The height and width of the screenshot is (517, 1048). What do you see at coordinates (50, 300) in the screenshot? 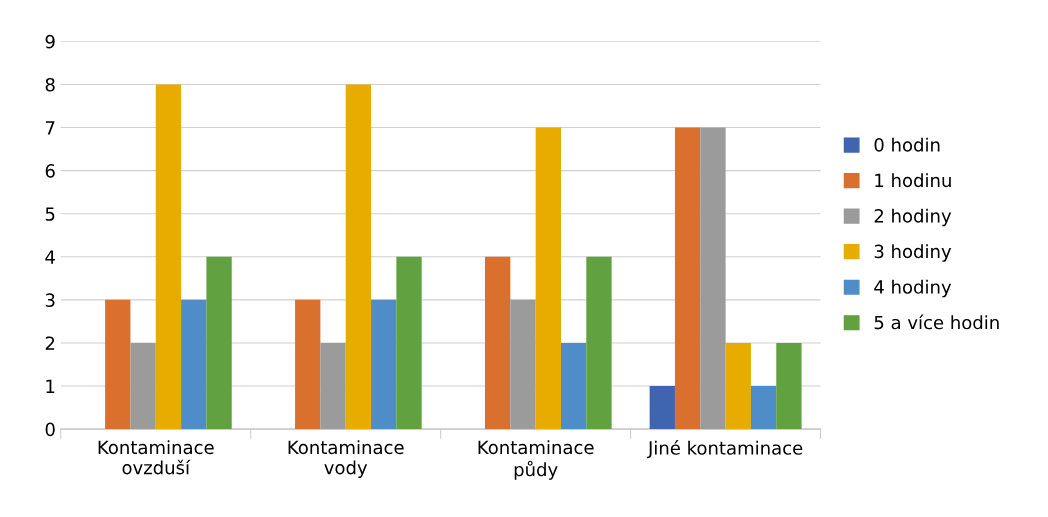
I see `y-tick-label: 3` at bounding box center [50, 300].